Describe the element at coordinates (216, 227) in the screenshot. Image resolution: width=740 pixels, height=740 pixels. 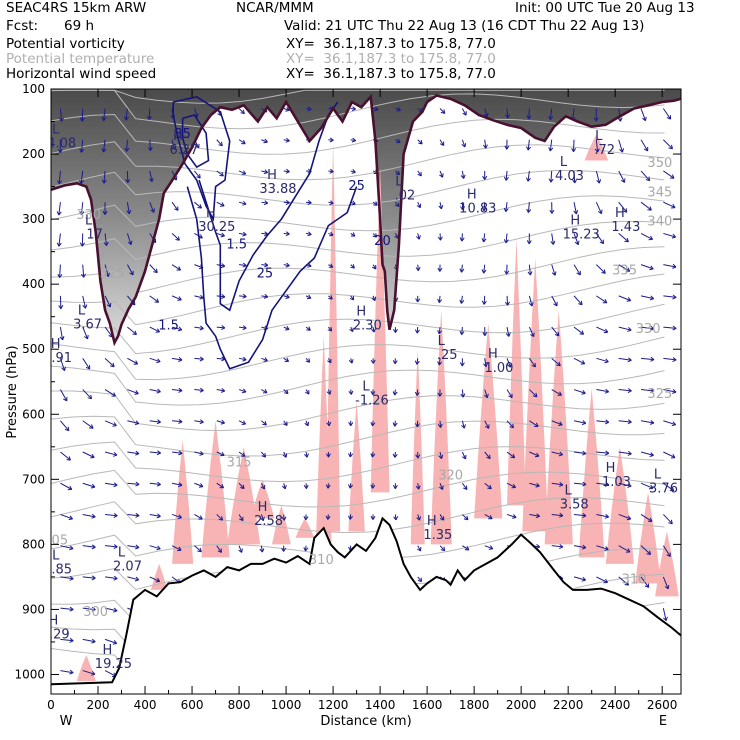
I see `pv-extremum-value: 30.25` at that location.